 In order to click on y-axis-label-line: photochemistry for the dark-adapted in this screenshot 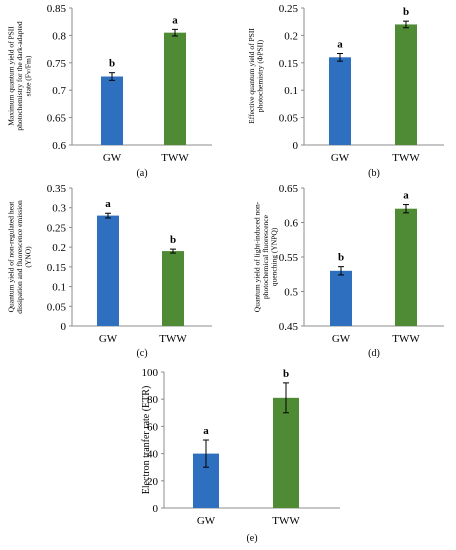, I will do `click(19, 76)`.